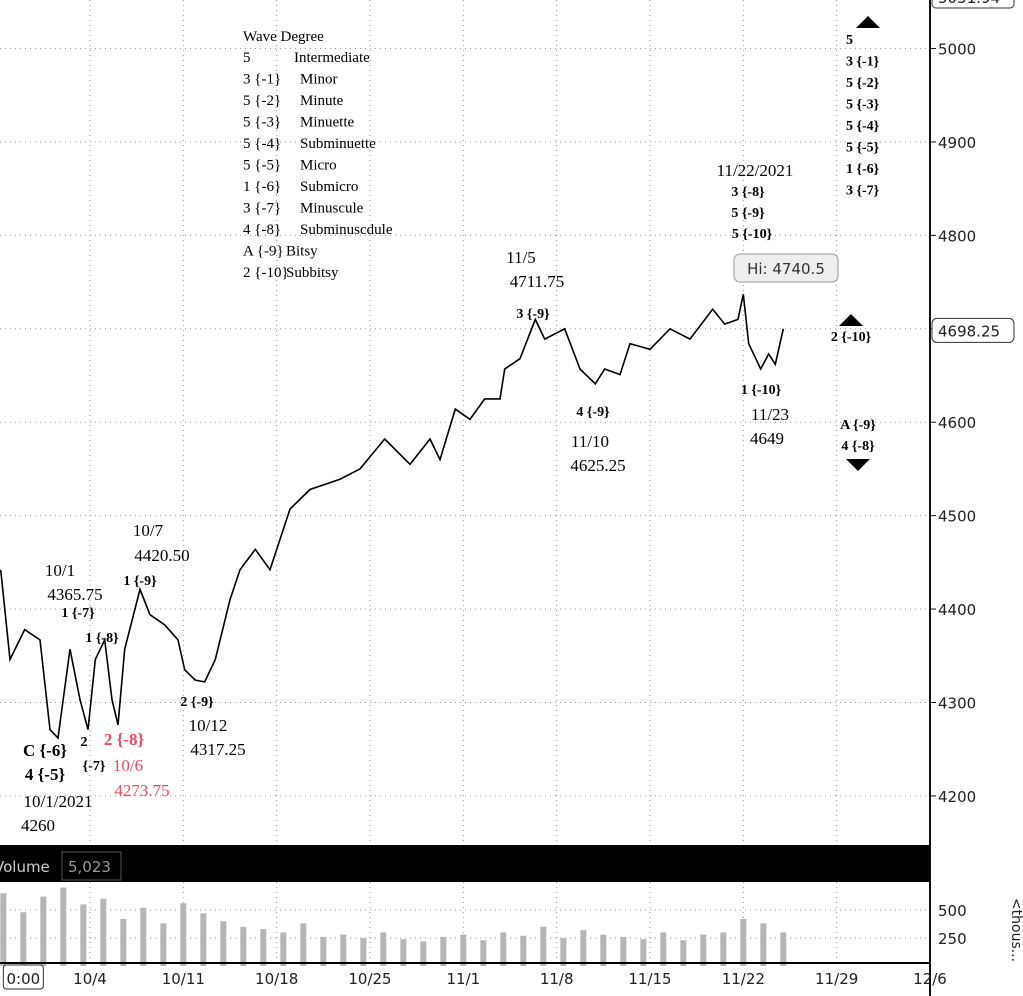  Describe the element at coordinates (332, 209) in the screenshot. I see `legend-name: Minuscule` at that location.